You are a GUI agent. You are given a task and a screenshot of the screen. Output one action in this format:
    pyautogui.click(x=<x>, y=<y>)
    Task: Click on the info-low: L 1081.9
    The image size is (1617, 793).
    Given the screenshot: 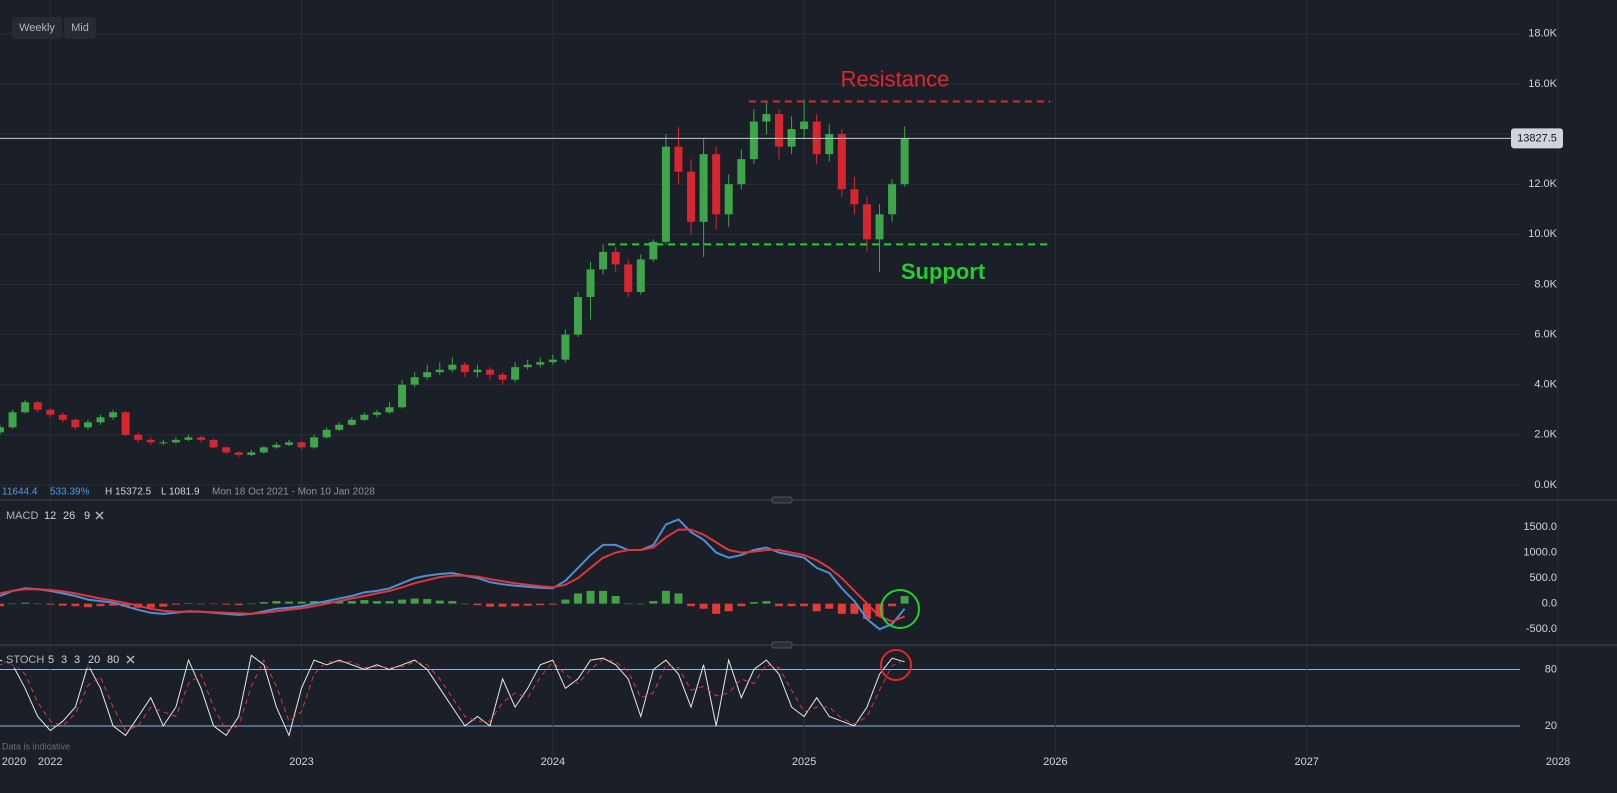 What is the action you would take?
    pyautogui.click(x=180, y=492)
    